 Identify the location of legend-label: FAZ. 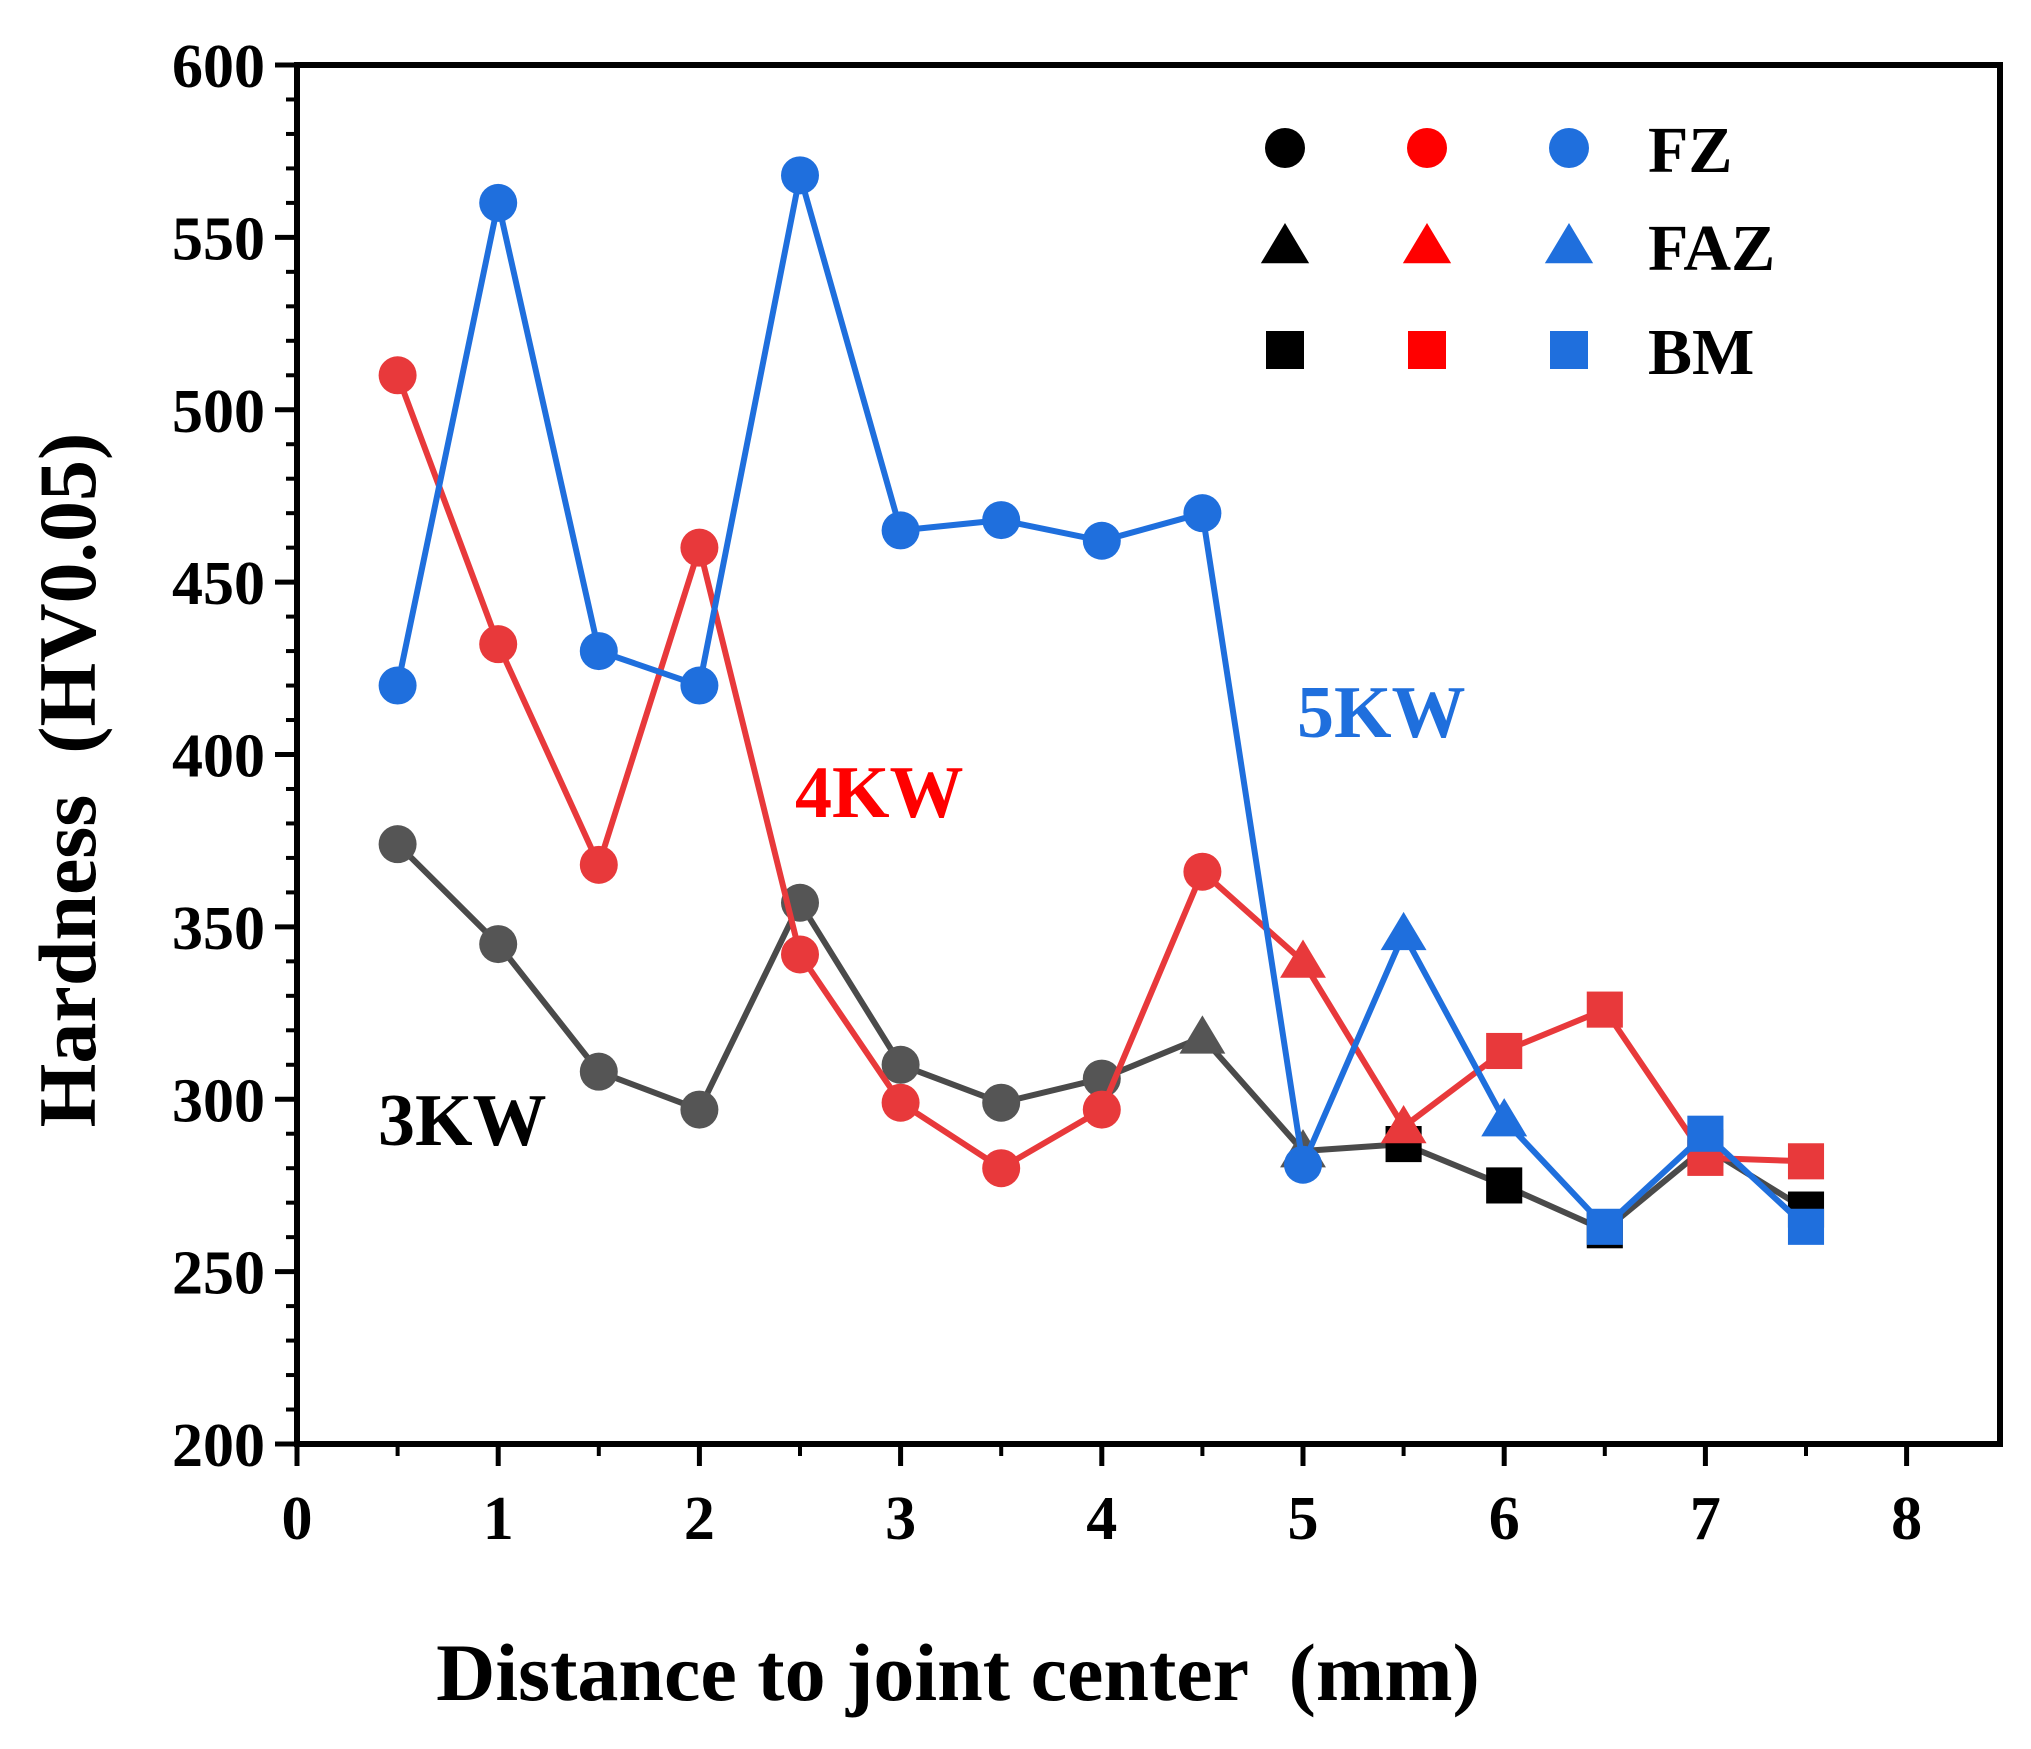
(1711, 248).